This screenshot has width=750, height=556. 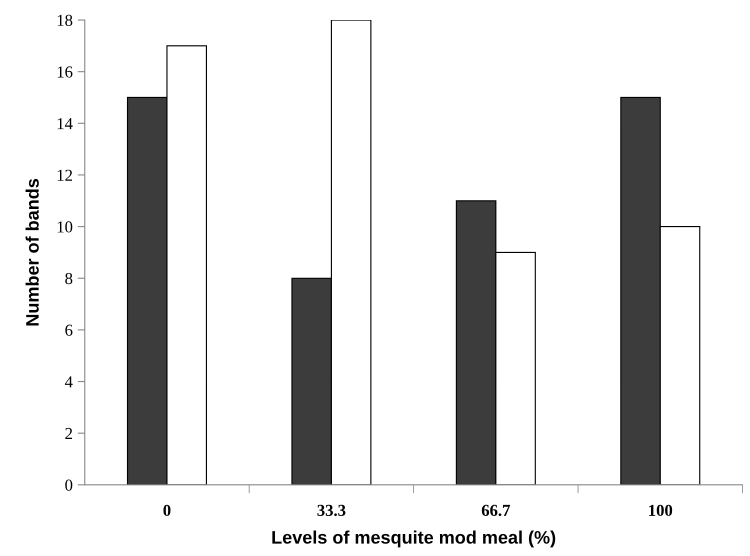 I want to click on x-tick-label: 33.3, so click(x=331, y=510).